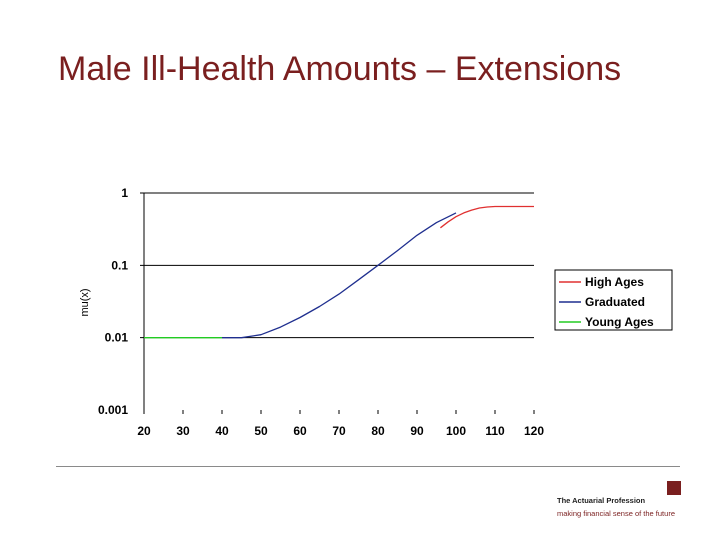 This screenshot has width=720, height=540. Describe the element at coordinates (339, 431) in the screenshot. I see `x-tick-label: 70` at that location.